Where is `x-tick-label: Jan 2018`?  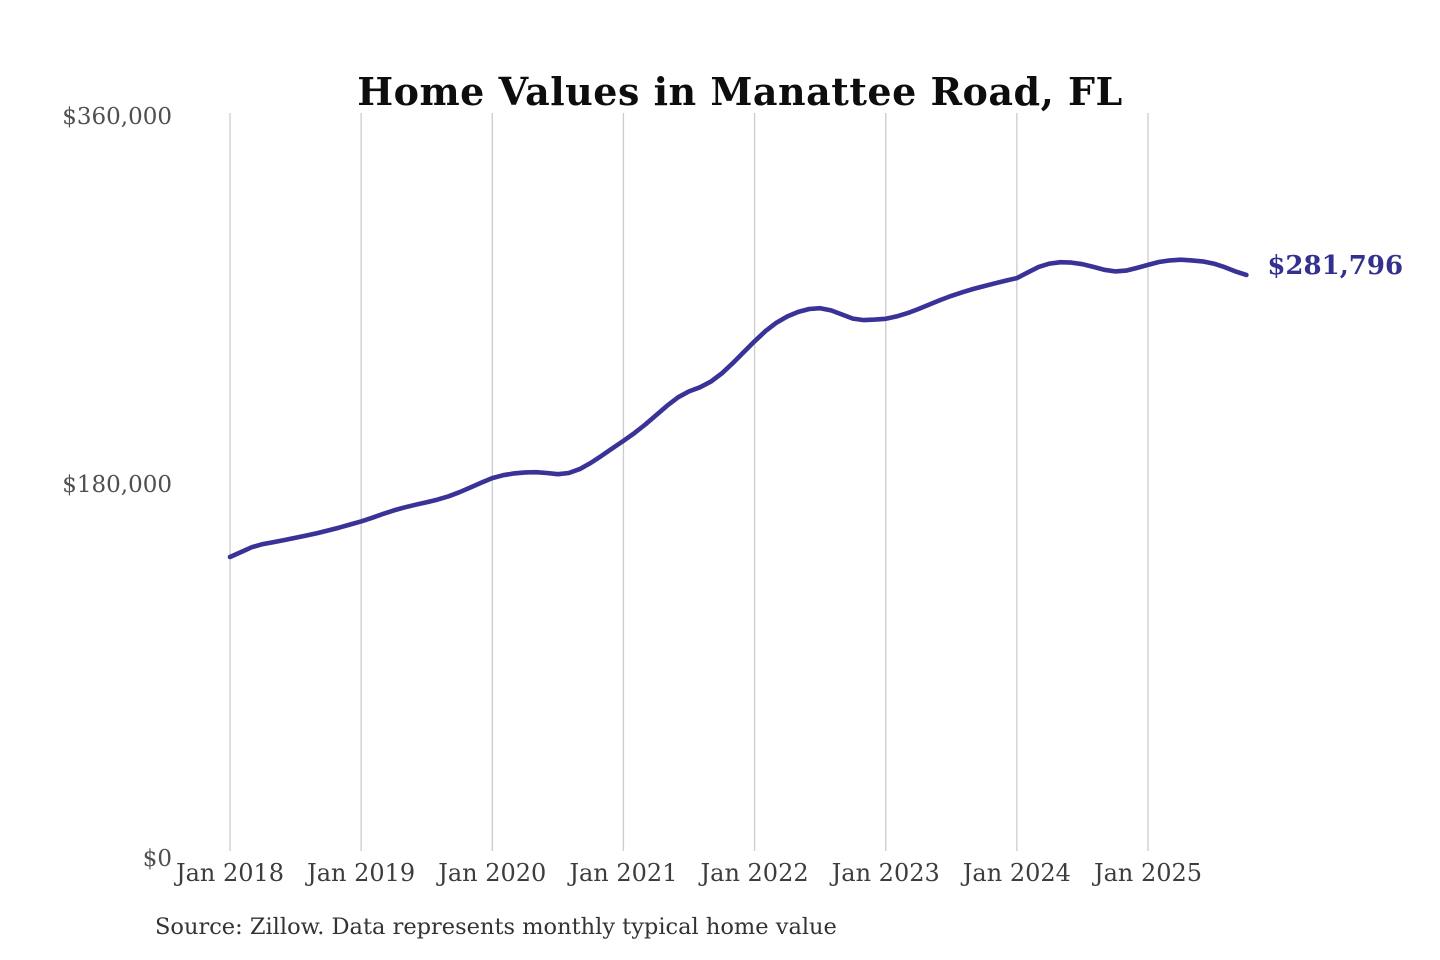 x-tick-label: Jan 2018 is located at coordinates (230, 873).